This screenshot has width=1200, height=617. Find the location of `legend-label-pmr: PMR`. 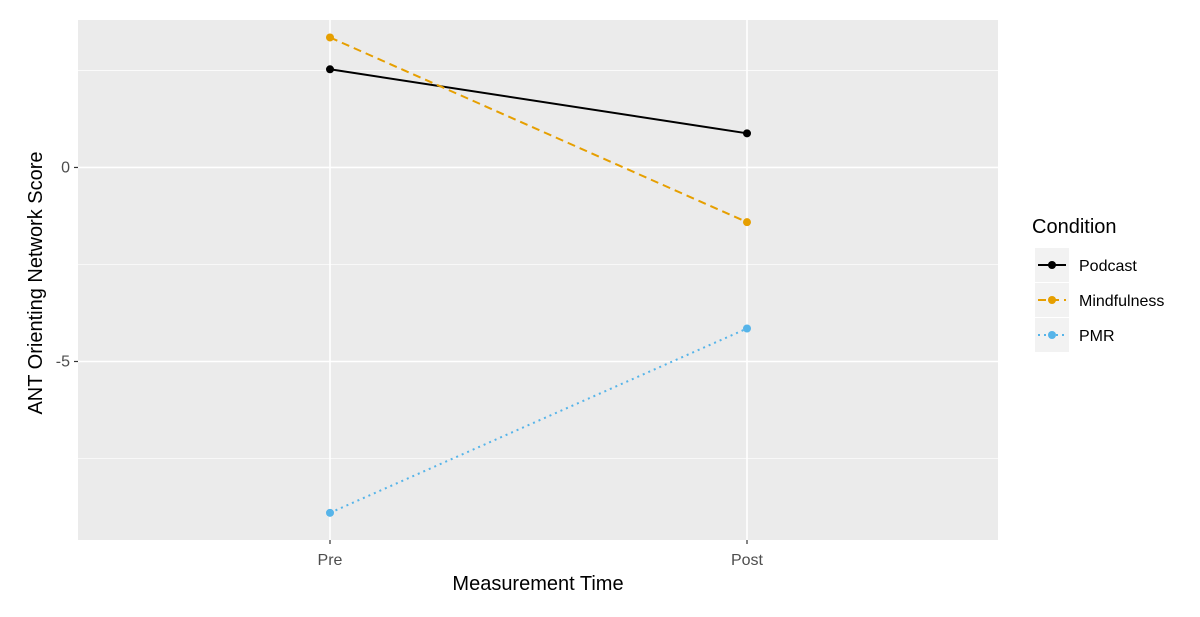

legend-label-pmr: PMR is located at coordinates (1097, 336).